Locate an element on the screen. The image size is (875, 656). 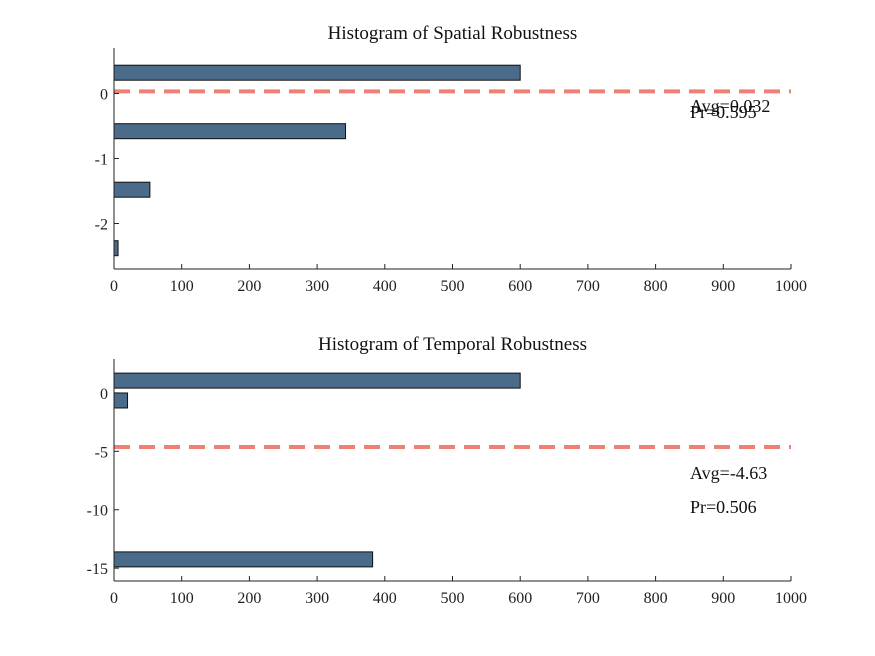
probability-annotation: Pr=0.595 is located at coordinates (723, 112).